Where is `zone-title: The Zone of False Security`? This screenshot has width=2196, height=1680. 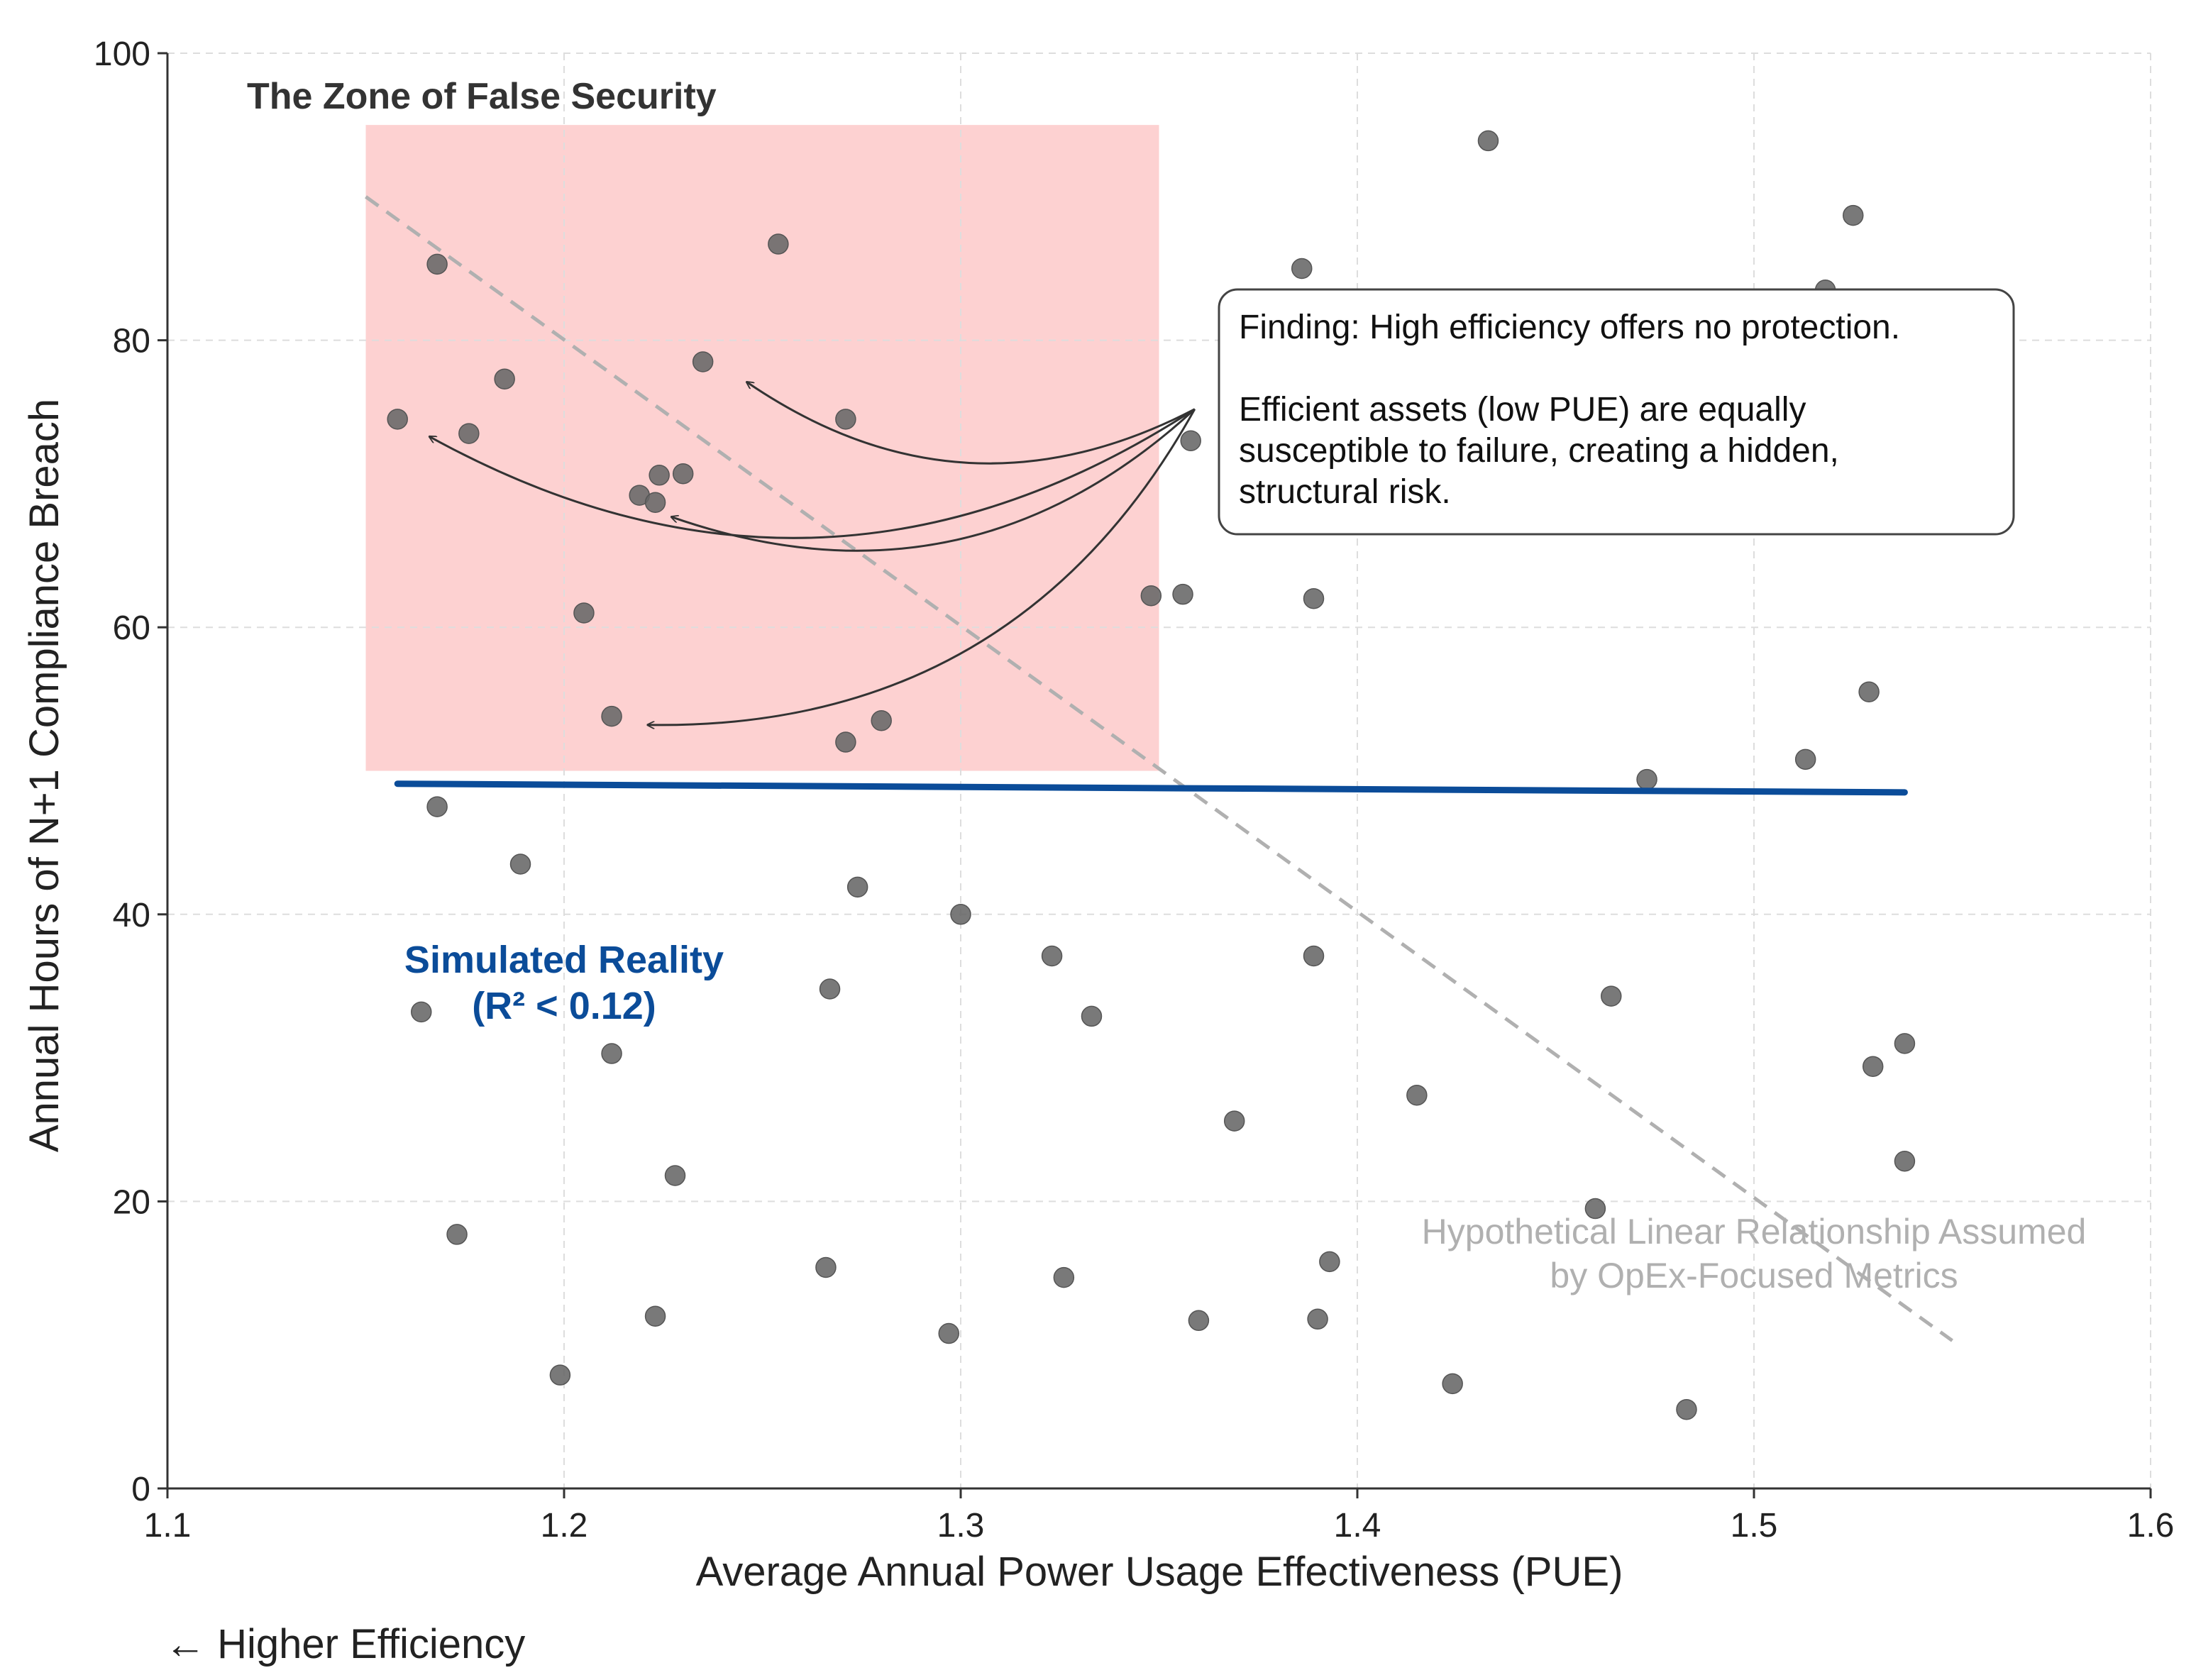 zone-title: The Zone of False Security is located at coordinates (482, 96).